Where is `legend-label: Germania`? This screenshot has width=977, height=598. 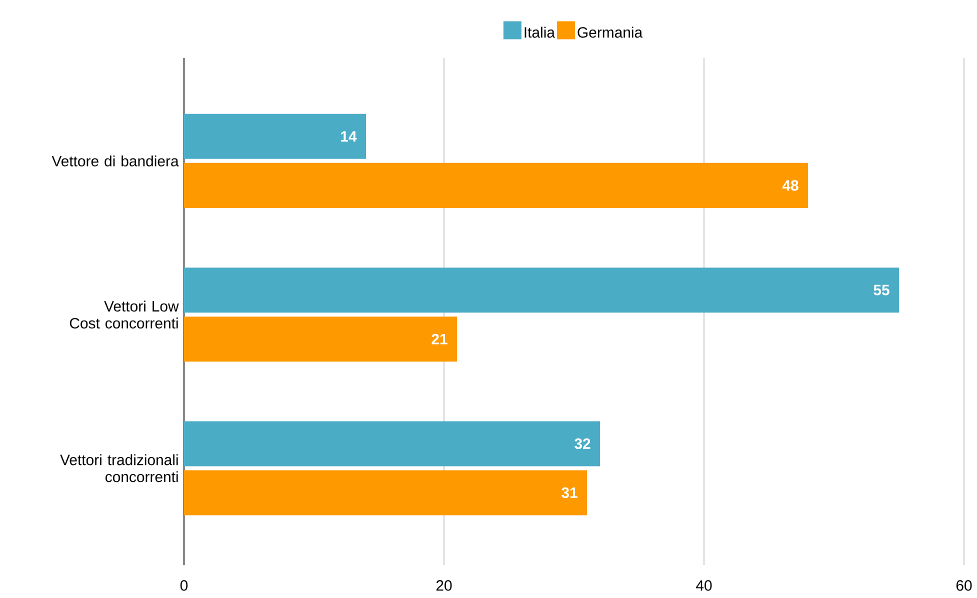
legend-label: Germania is located at coordinates (610, 32).